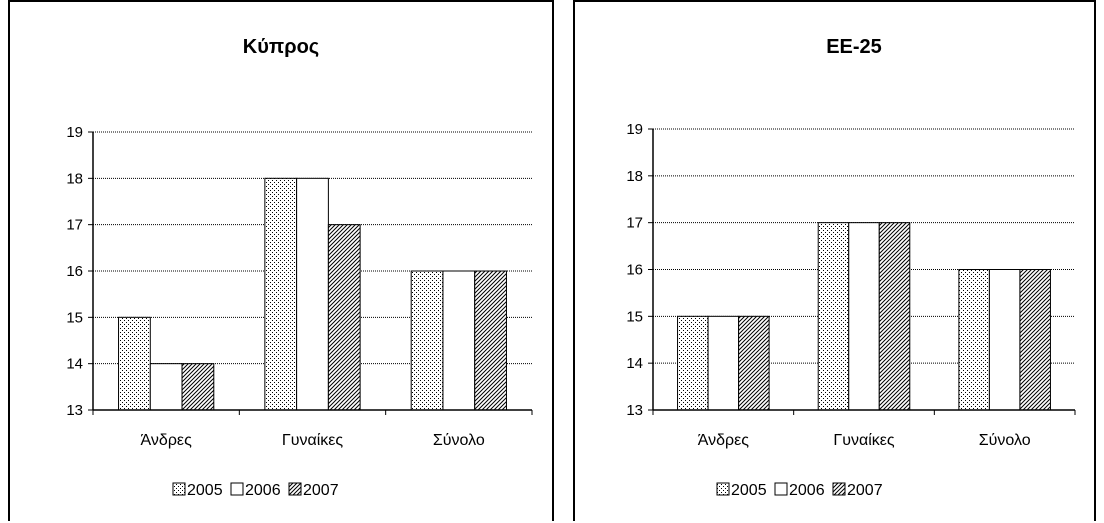 The image size is (1104, 523). Describe the element at coordinates (281, 47) in the screenshot. I see `chart-title: Κύπρος` at that location.